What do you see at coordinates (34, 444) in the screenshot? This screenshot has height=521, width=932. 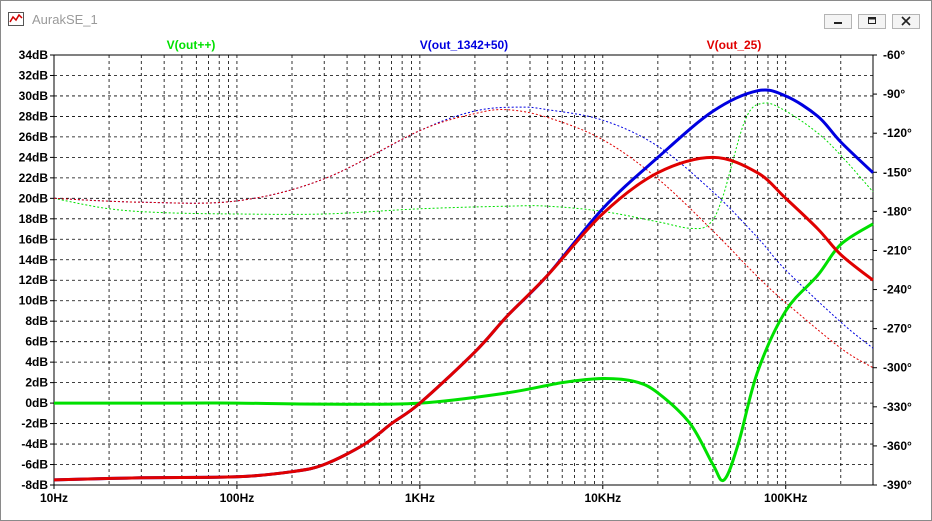 I see `y-left-tick-label: -4dB` at bounding box center [34, 444].